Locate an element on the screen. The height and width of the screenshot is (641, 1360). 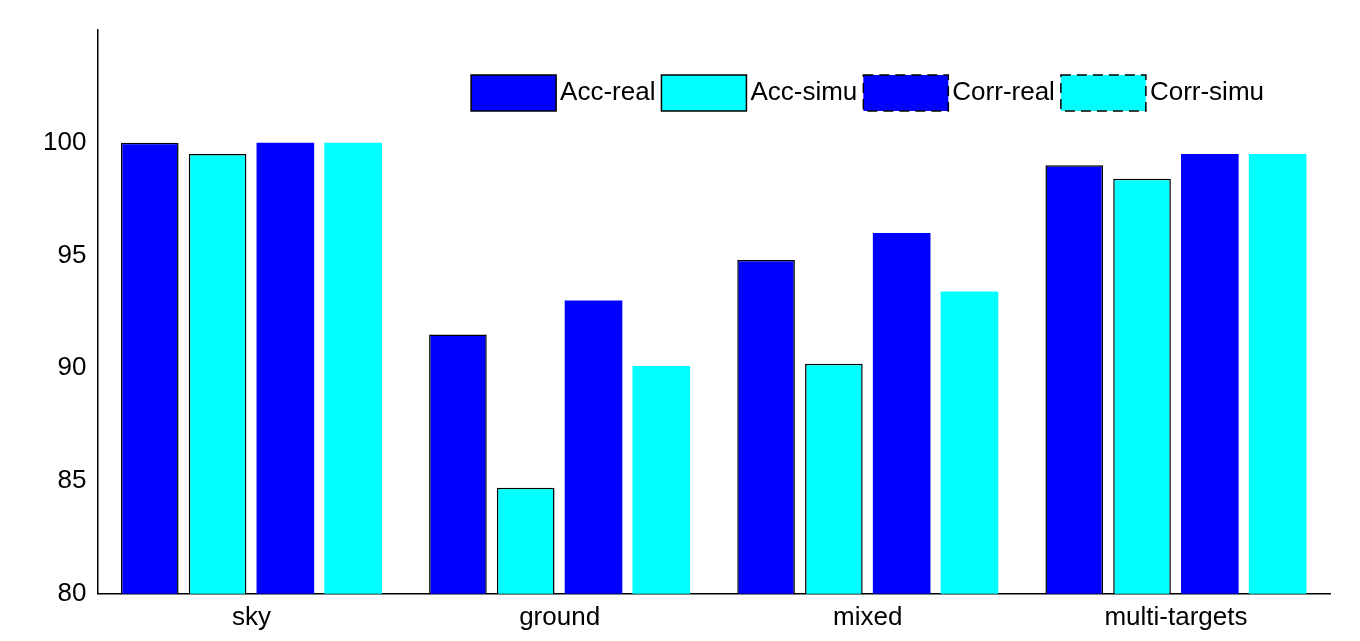
y-tick-label: 90 is located at coordinates (72, 366).